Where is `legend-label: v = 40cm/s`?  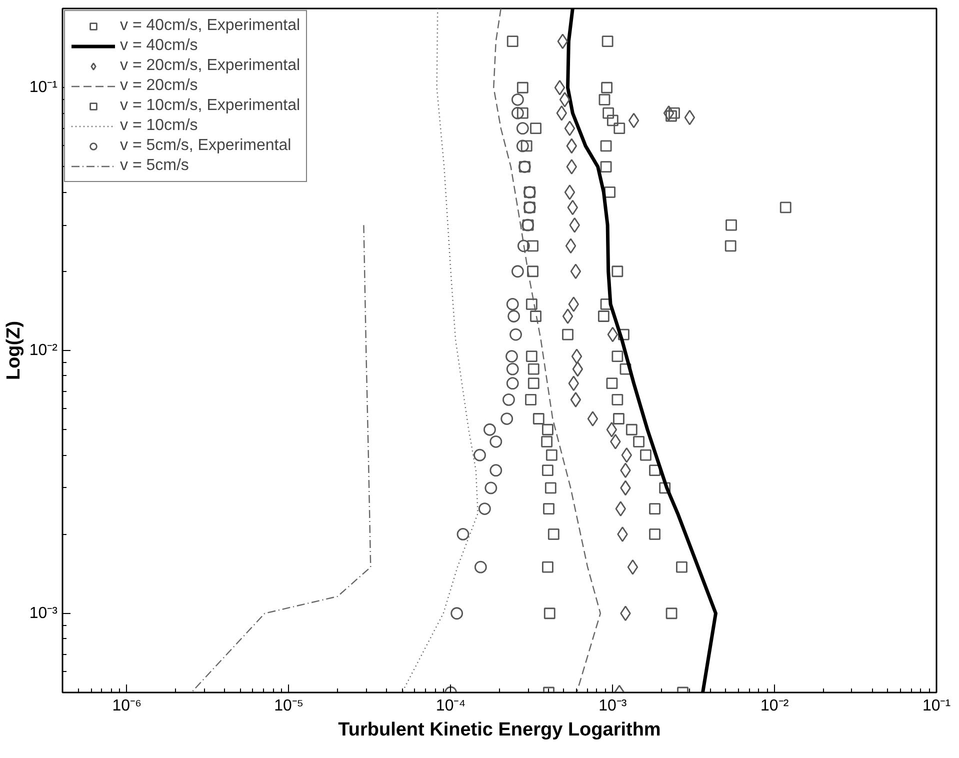
legend-label: v = 40cm/s is located at coordinates (159, 46).